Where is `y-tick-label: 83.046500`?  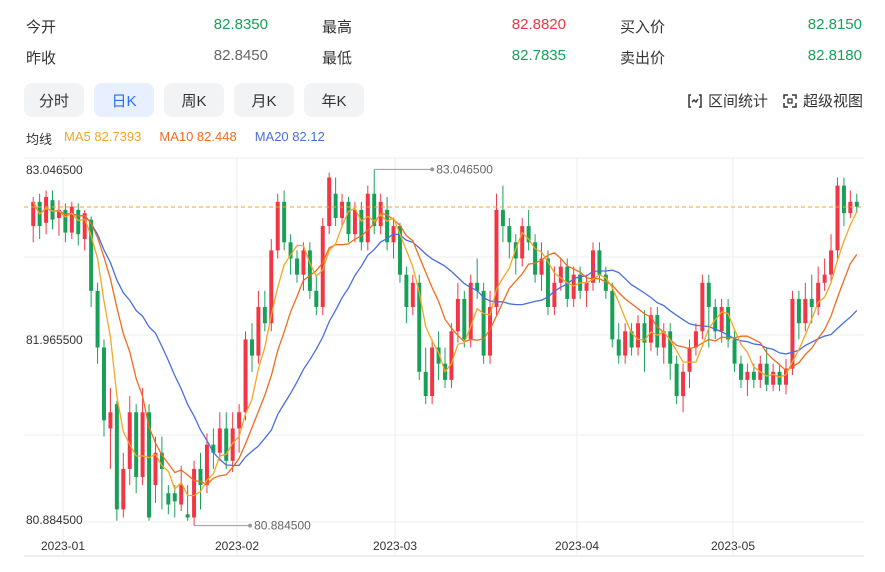
y-tick-label: 83.046500 is located at coordinates (54, 170).